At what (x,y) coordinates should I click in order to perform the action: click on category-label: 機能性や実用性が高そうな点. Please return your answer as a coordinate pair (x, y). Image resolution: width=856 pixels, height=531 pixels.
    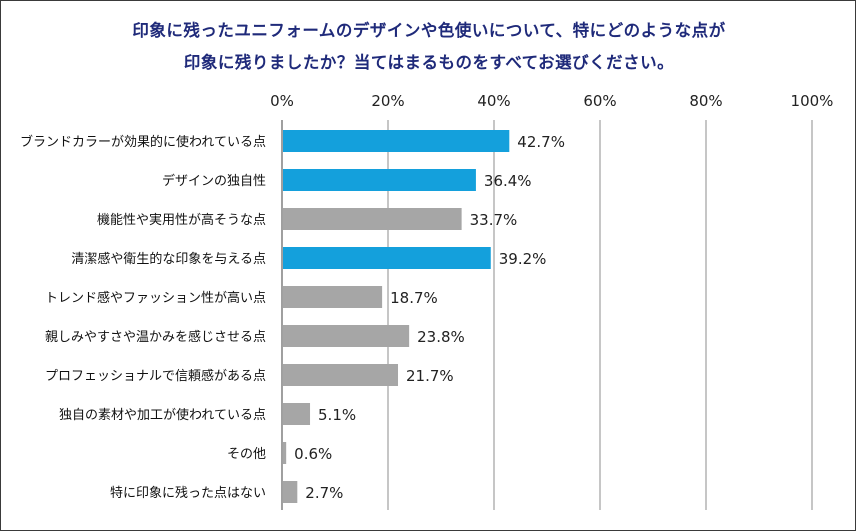
    Looking at the image, I should click on (181, 220).